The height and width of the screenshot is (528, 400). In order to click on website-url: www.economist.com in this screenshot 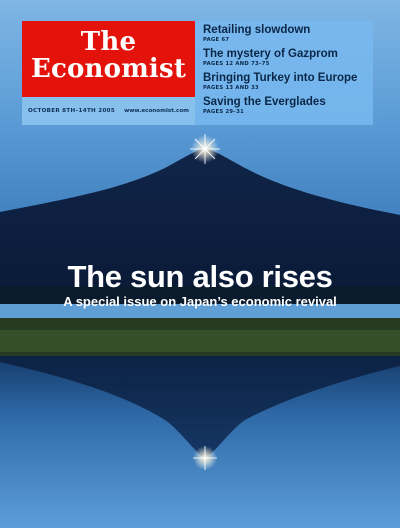, I will do `click(156, 111)`.